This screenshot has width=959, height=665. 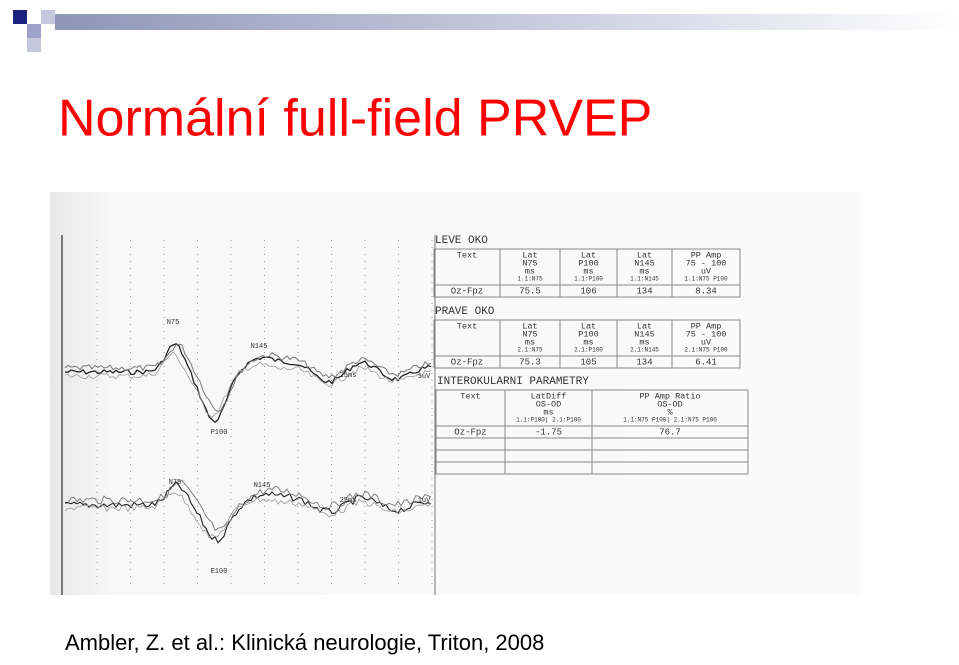 I want to click on table-value: 105, so click(x=588, y=362).